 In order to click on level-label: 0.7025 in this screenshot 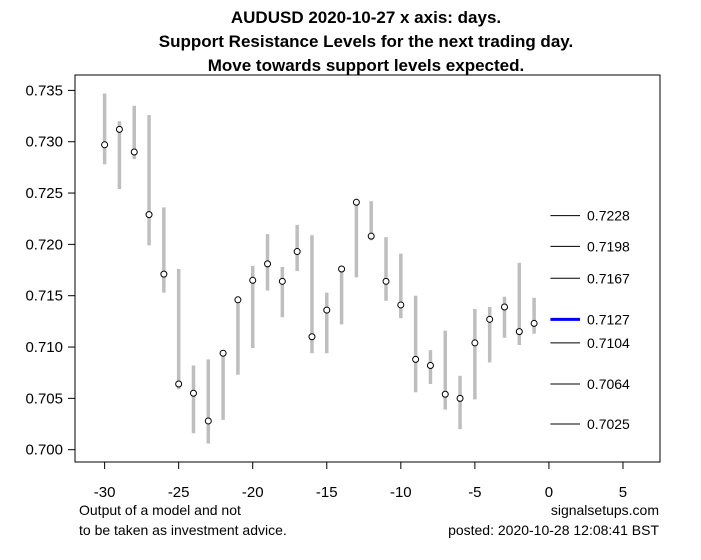, I will do `click(608, 424)`.